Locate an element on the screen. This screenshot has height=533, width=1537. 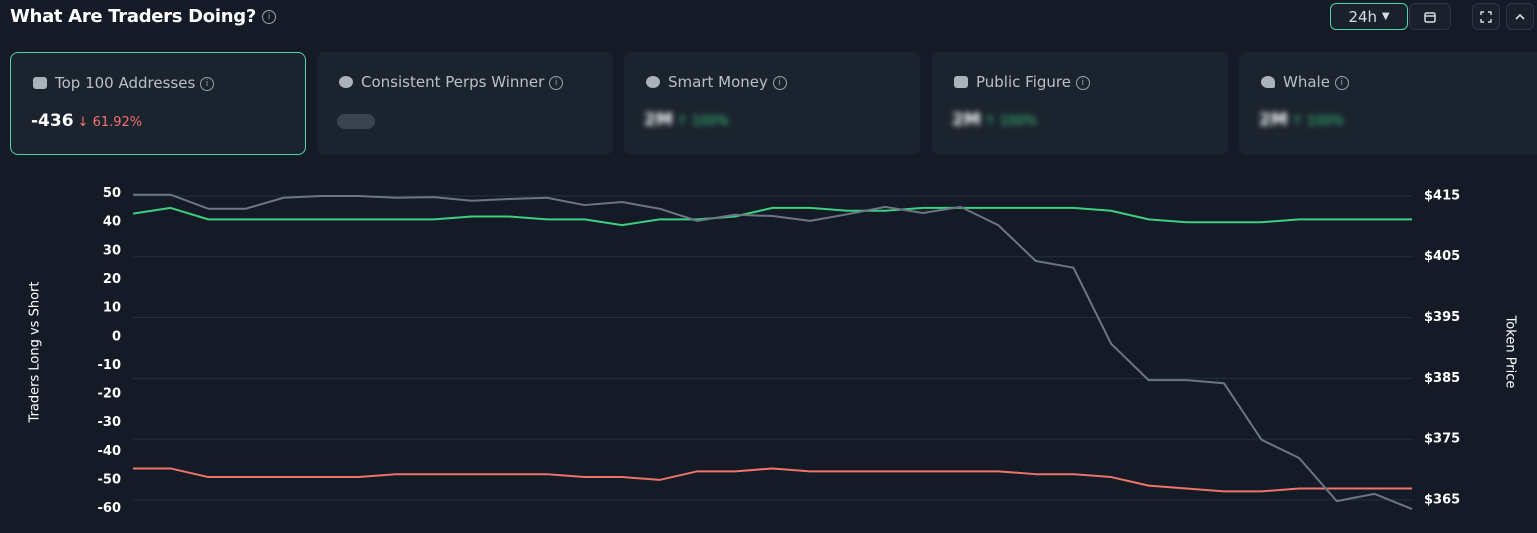
y-tick-label: -50 is located at coordinates (110, 479).